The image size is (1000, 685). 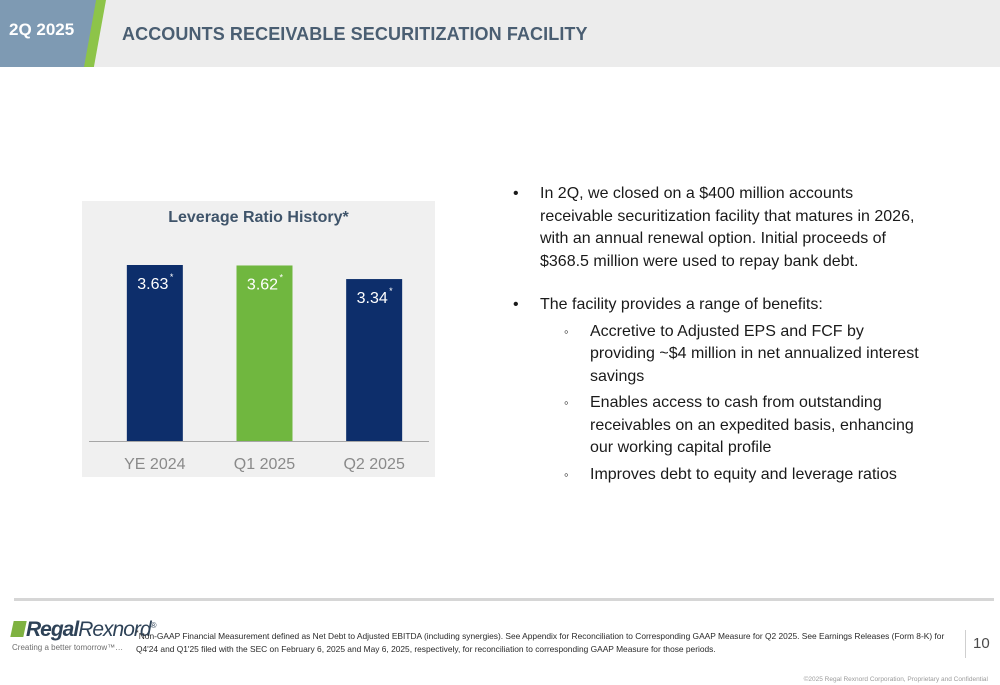 I want to click on bar-ye-2024, so click(x=154, y=353).